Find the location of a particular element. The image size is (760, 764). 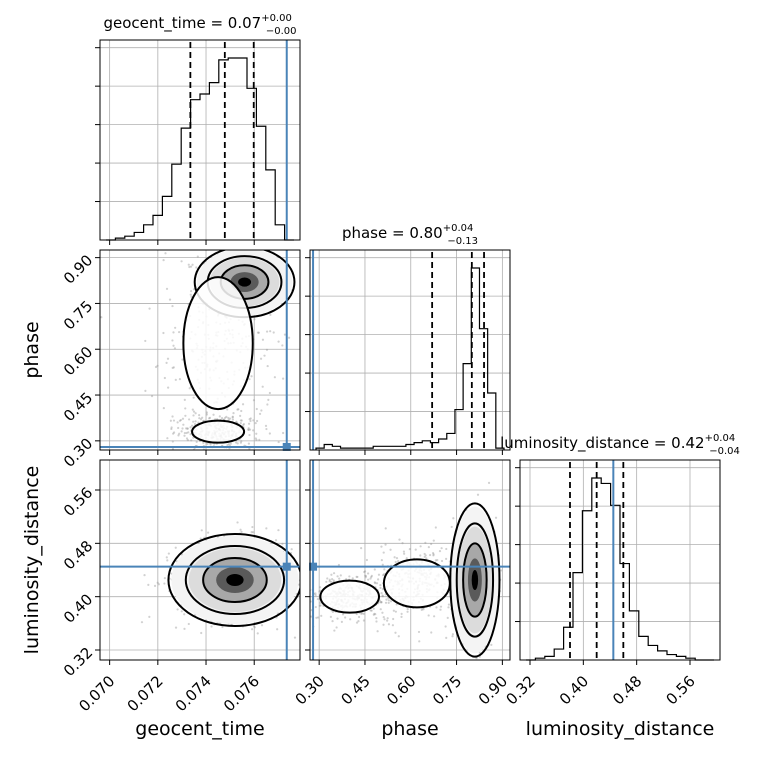

title-phase: phase = 0.80+0.04 −0.13 is located at coordinates (410, 235).